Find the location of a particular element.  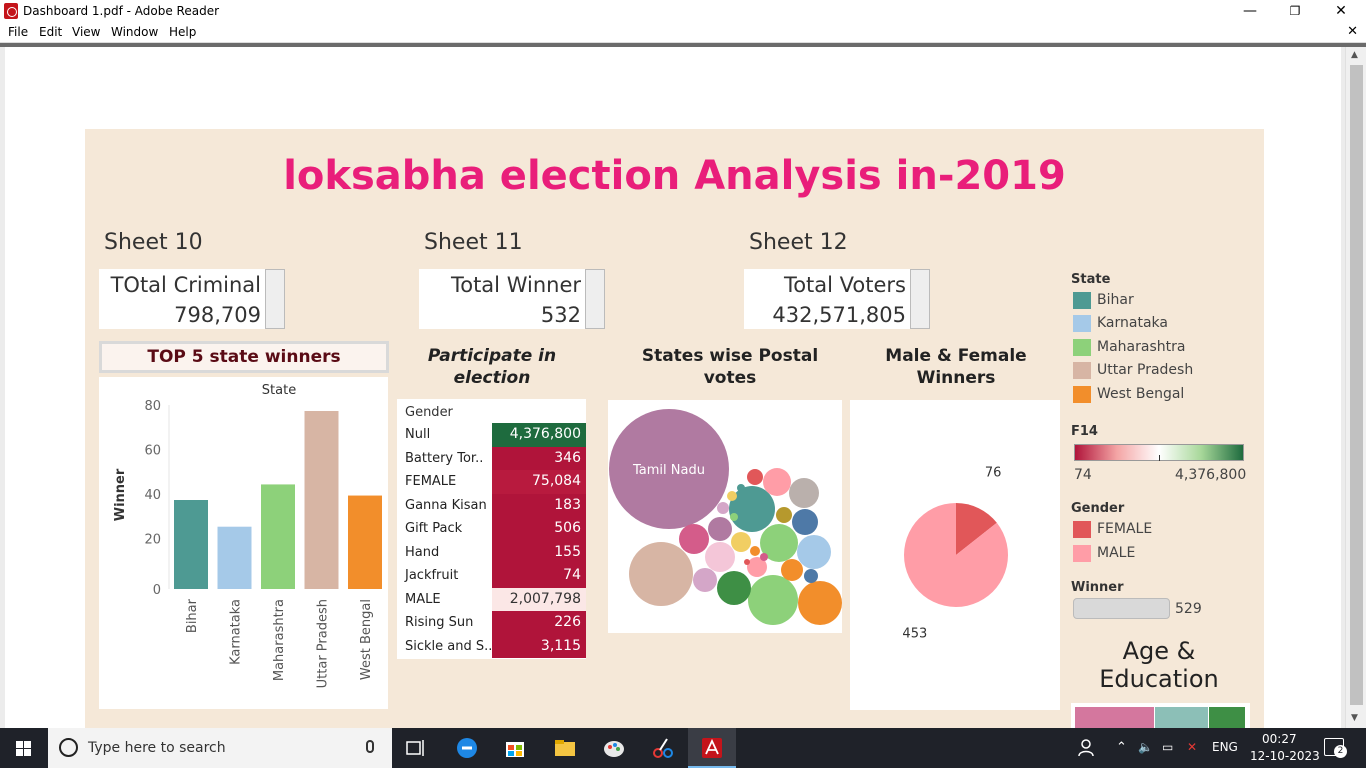

kpi-value: 432,571,805 is located at coordinates (839, 315).